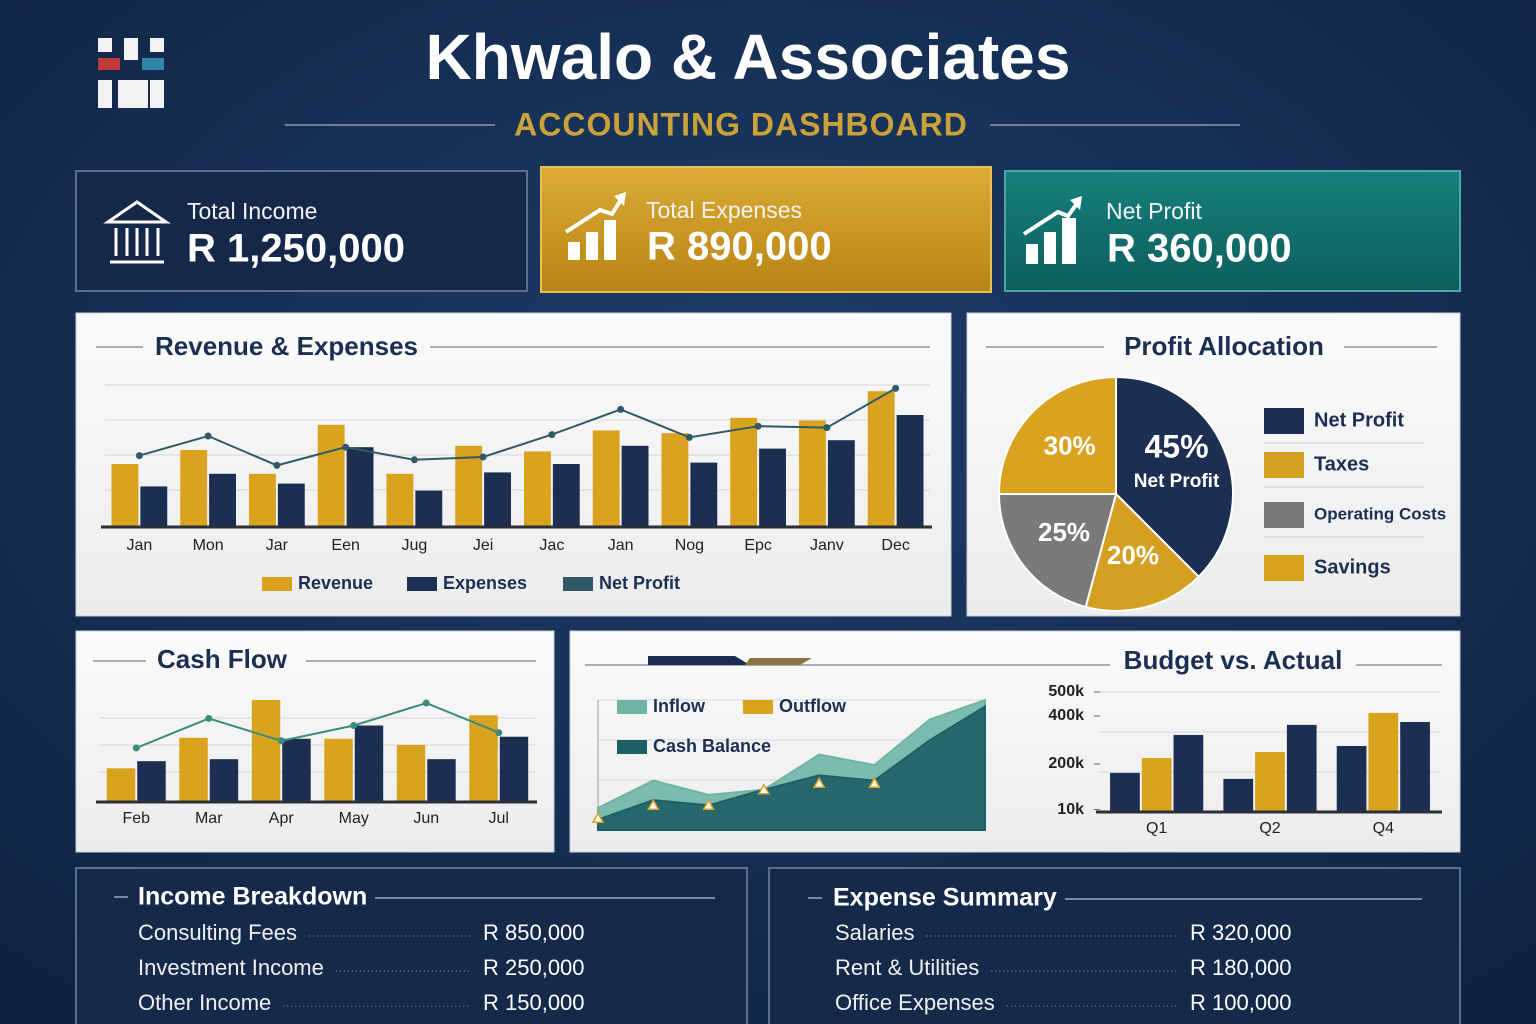 The width and height of the screenshot is (1536, 1024). What do you see at coordinates (712, 746) in the screenshot?
I see `legend-label: Cash Balance` at bounding box center [712, 746].